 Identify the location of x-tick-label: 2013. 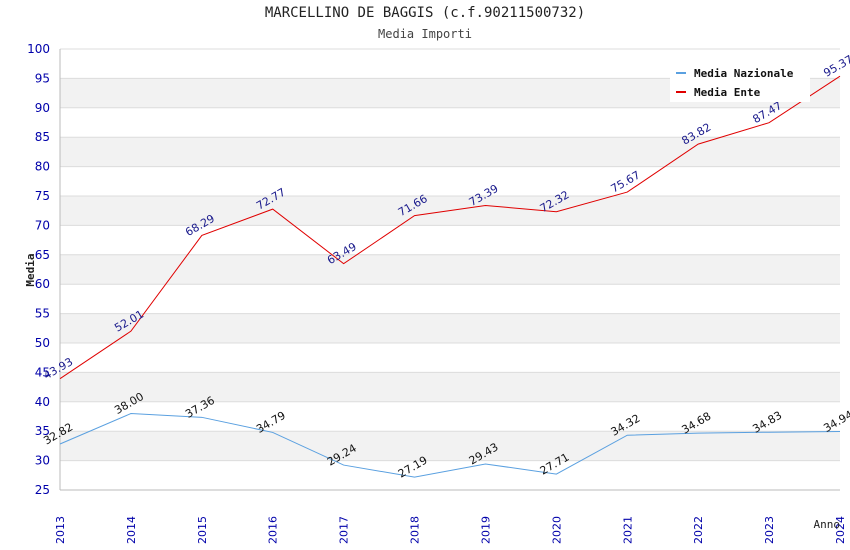
(60, 530).